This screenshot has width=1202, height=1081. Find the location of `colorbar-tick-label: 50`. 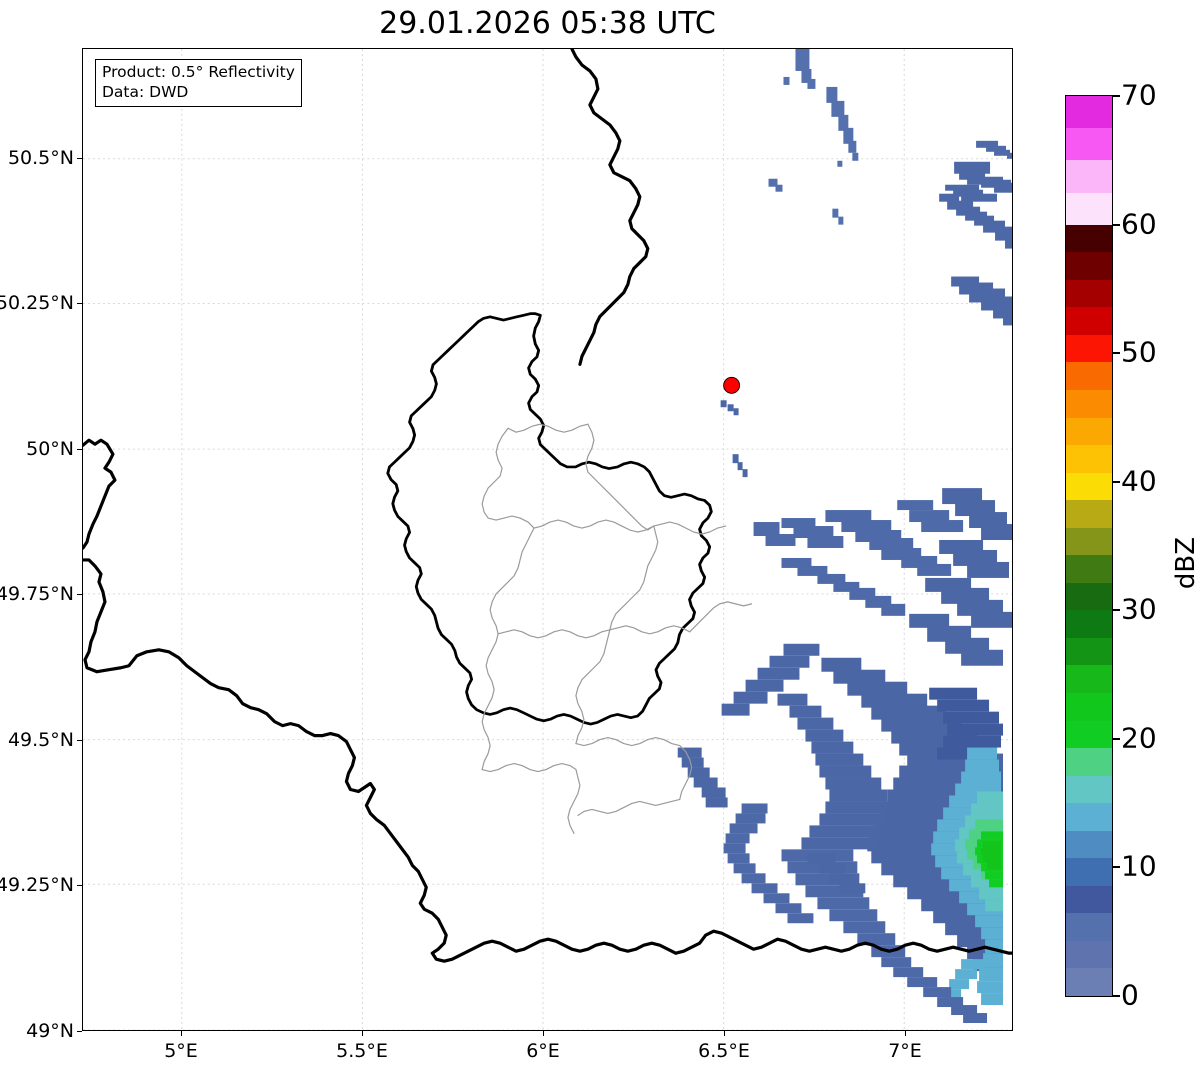

colorbar-tick-label: 50 is located at coordinates (1139, 352).